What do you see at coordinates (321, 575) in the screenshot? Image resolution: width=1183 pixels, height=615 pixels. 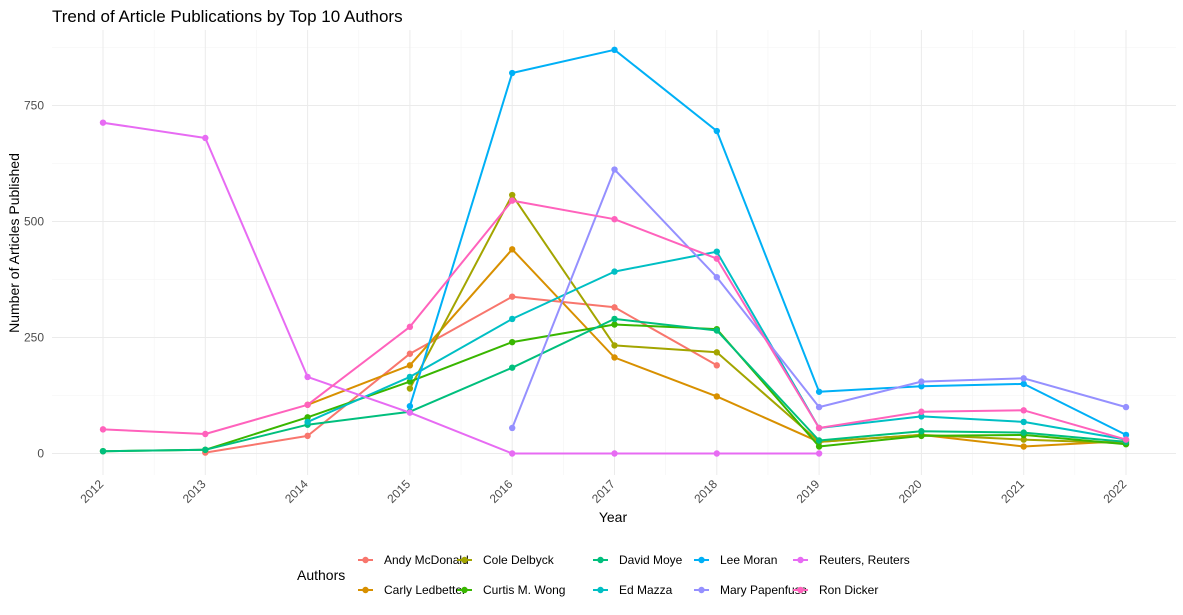 I see `legend-title: Authors` at bounding box center [321, 575].